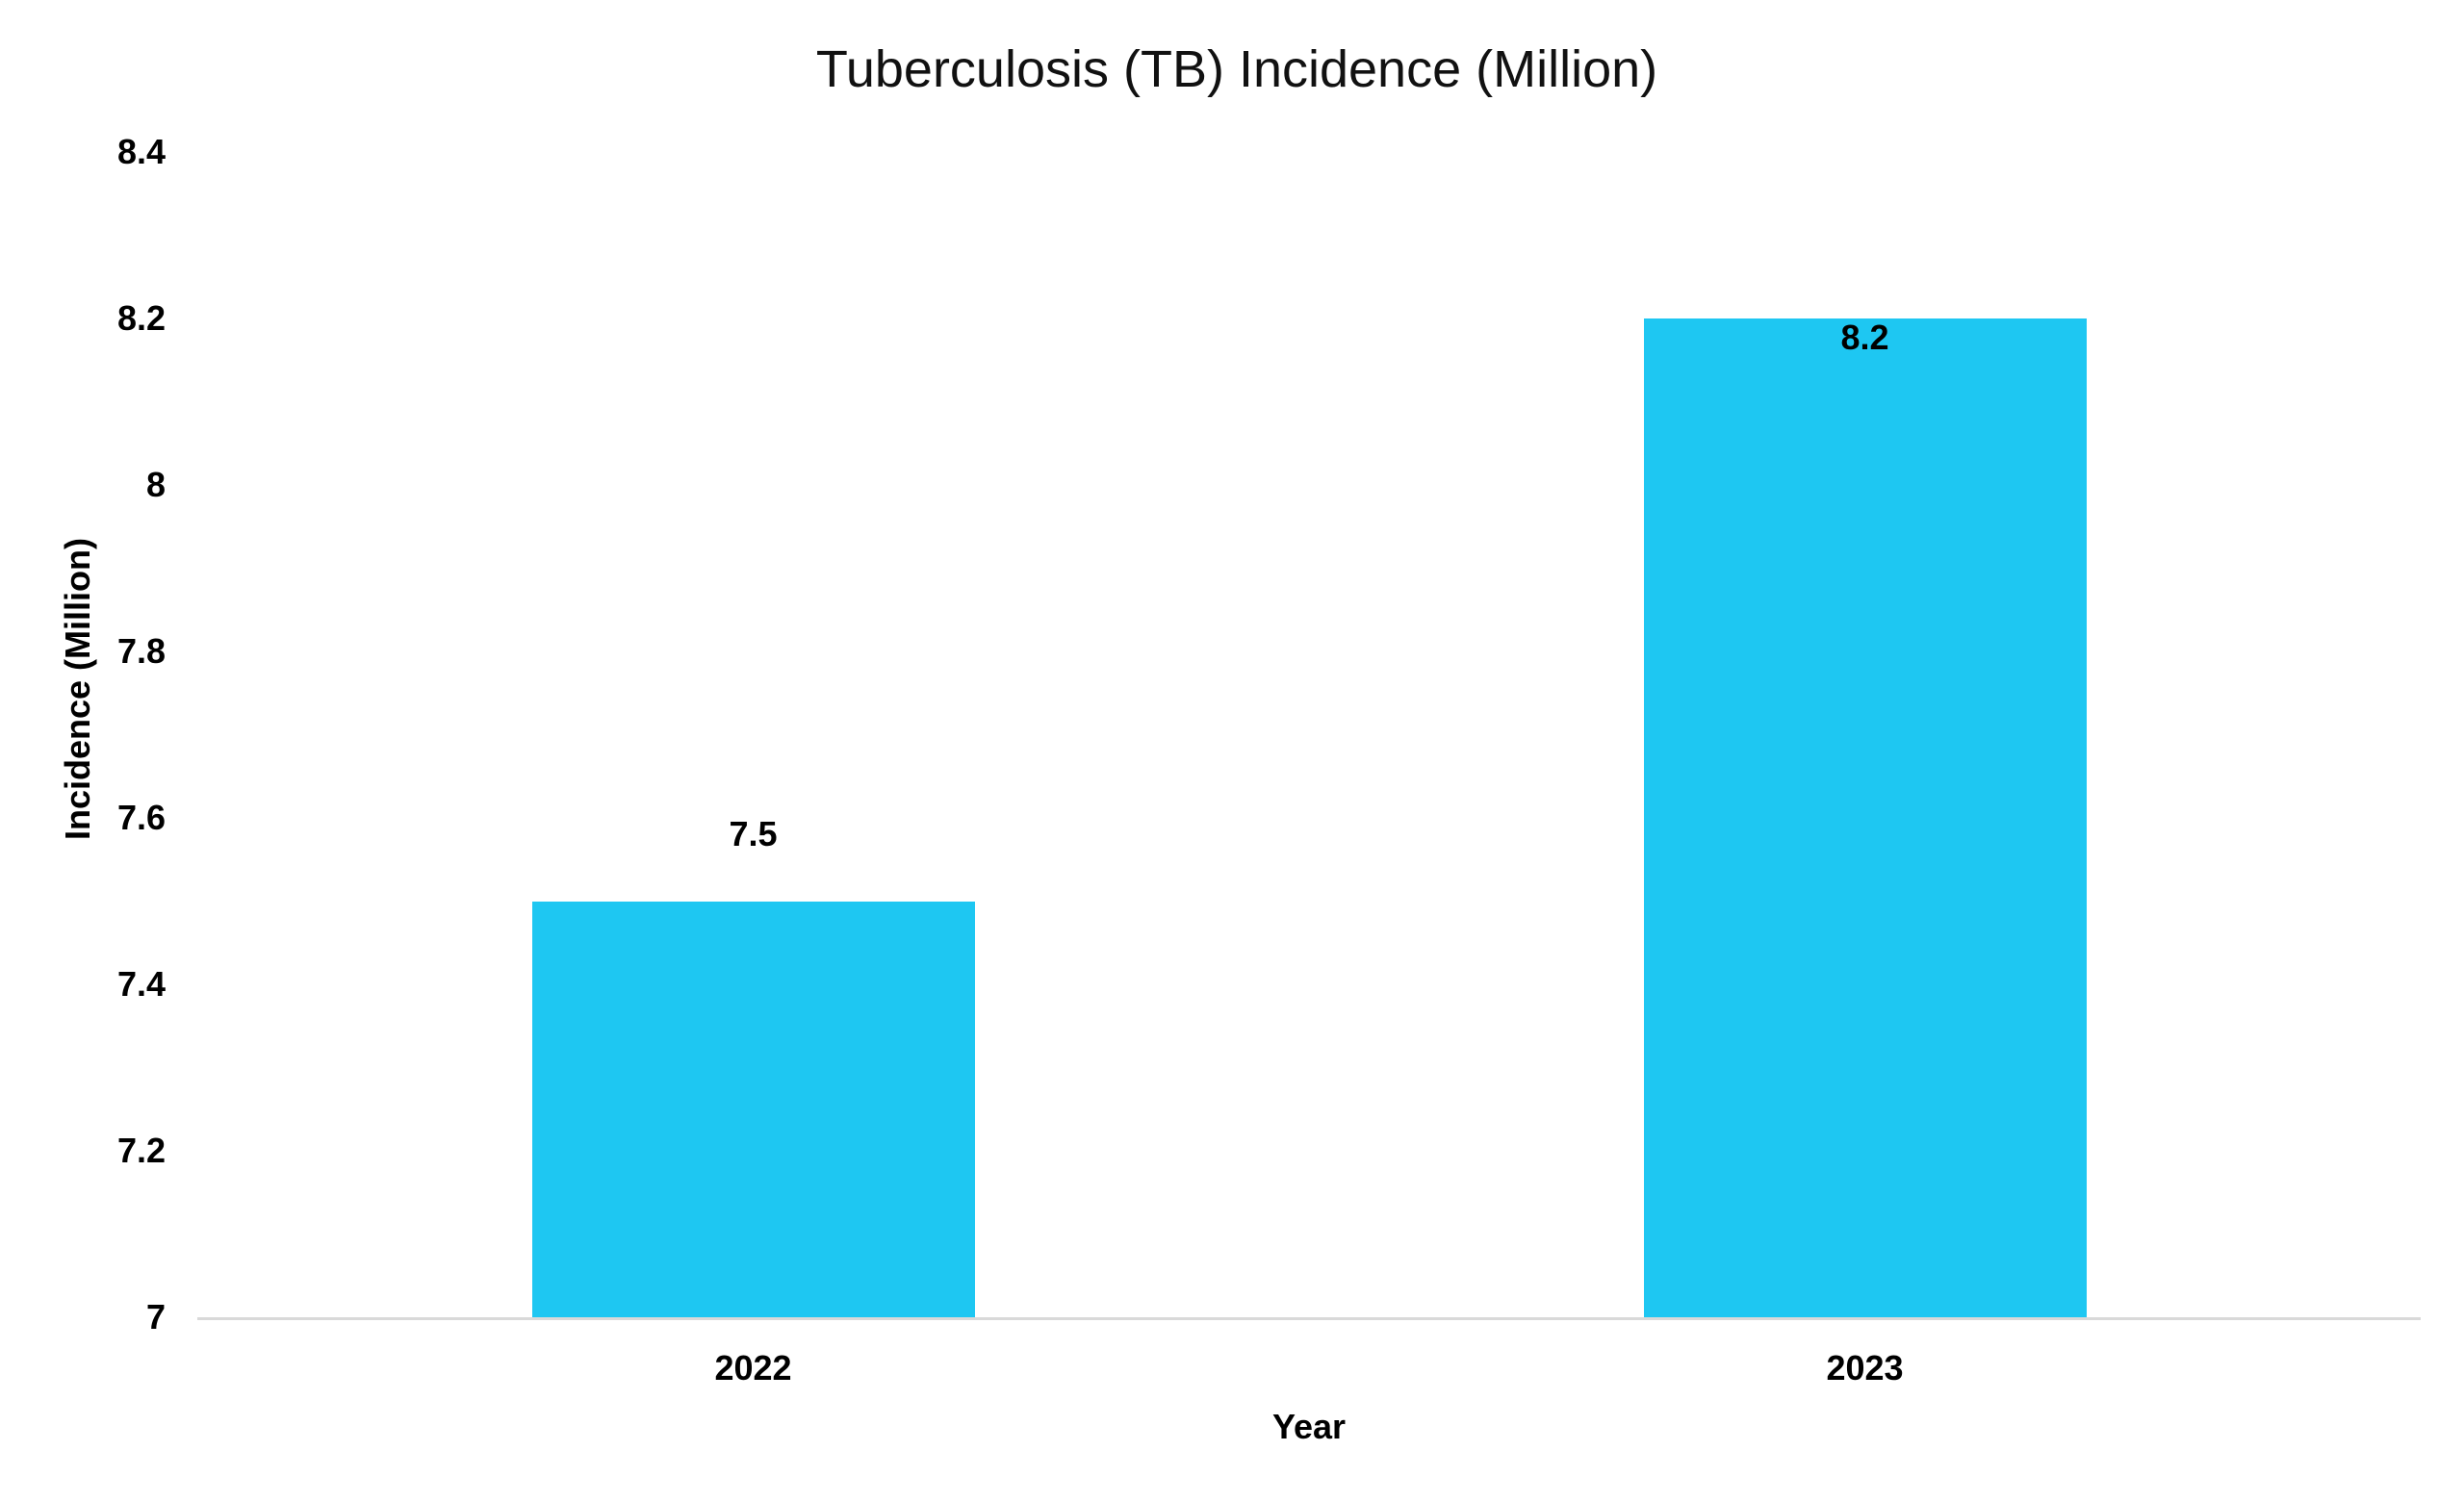  What do you see at coordinates (753, 1367) in the screenshot?
I see `x-tick-label: 2022` at bounding box center [753, 1367].